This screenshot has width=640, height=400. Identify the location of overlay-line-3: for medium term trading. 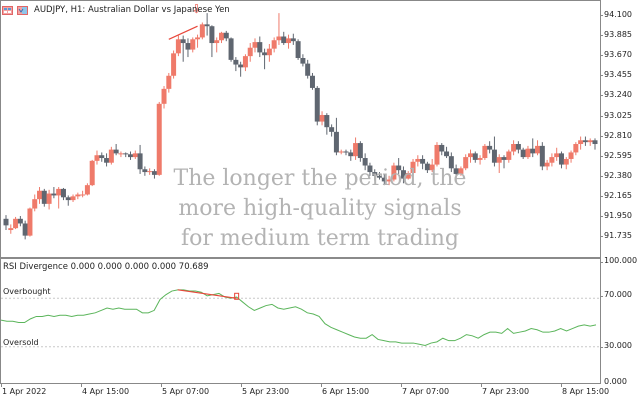
(320, 238).